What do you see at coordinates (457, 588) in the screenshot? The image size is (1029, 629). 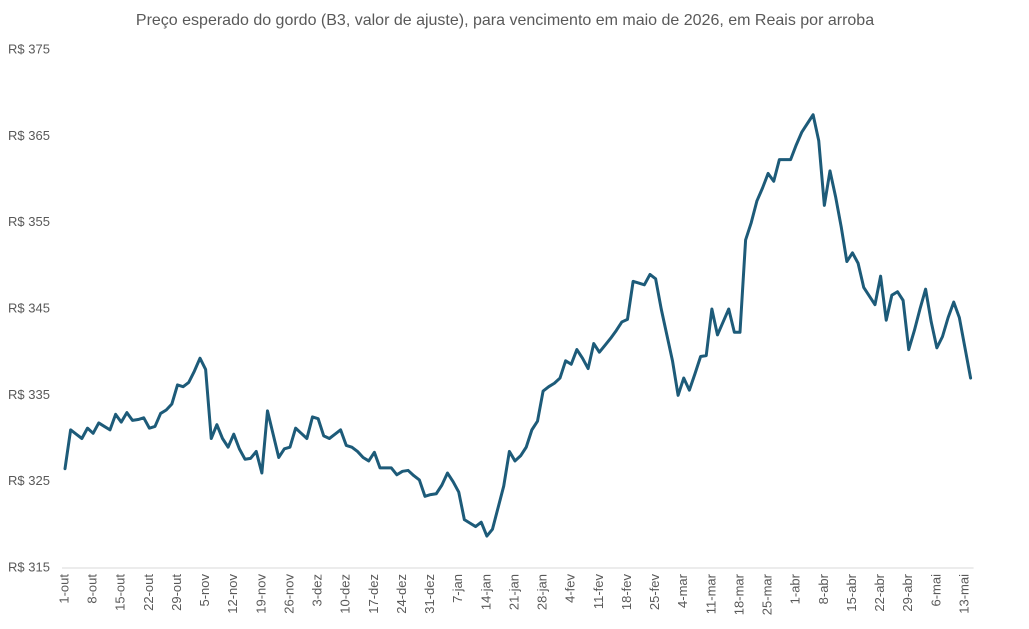 I see `x-tick-label: 7-jan` at bounding box center [457, 588].